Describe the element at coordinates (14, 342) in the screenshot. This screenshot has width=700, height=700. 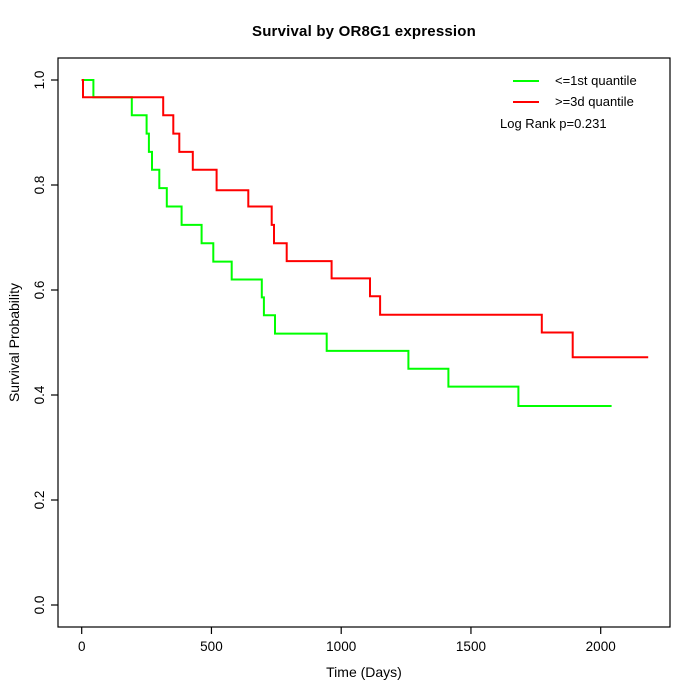
I see `y-axis-title: Survival Probability` at that location.